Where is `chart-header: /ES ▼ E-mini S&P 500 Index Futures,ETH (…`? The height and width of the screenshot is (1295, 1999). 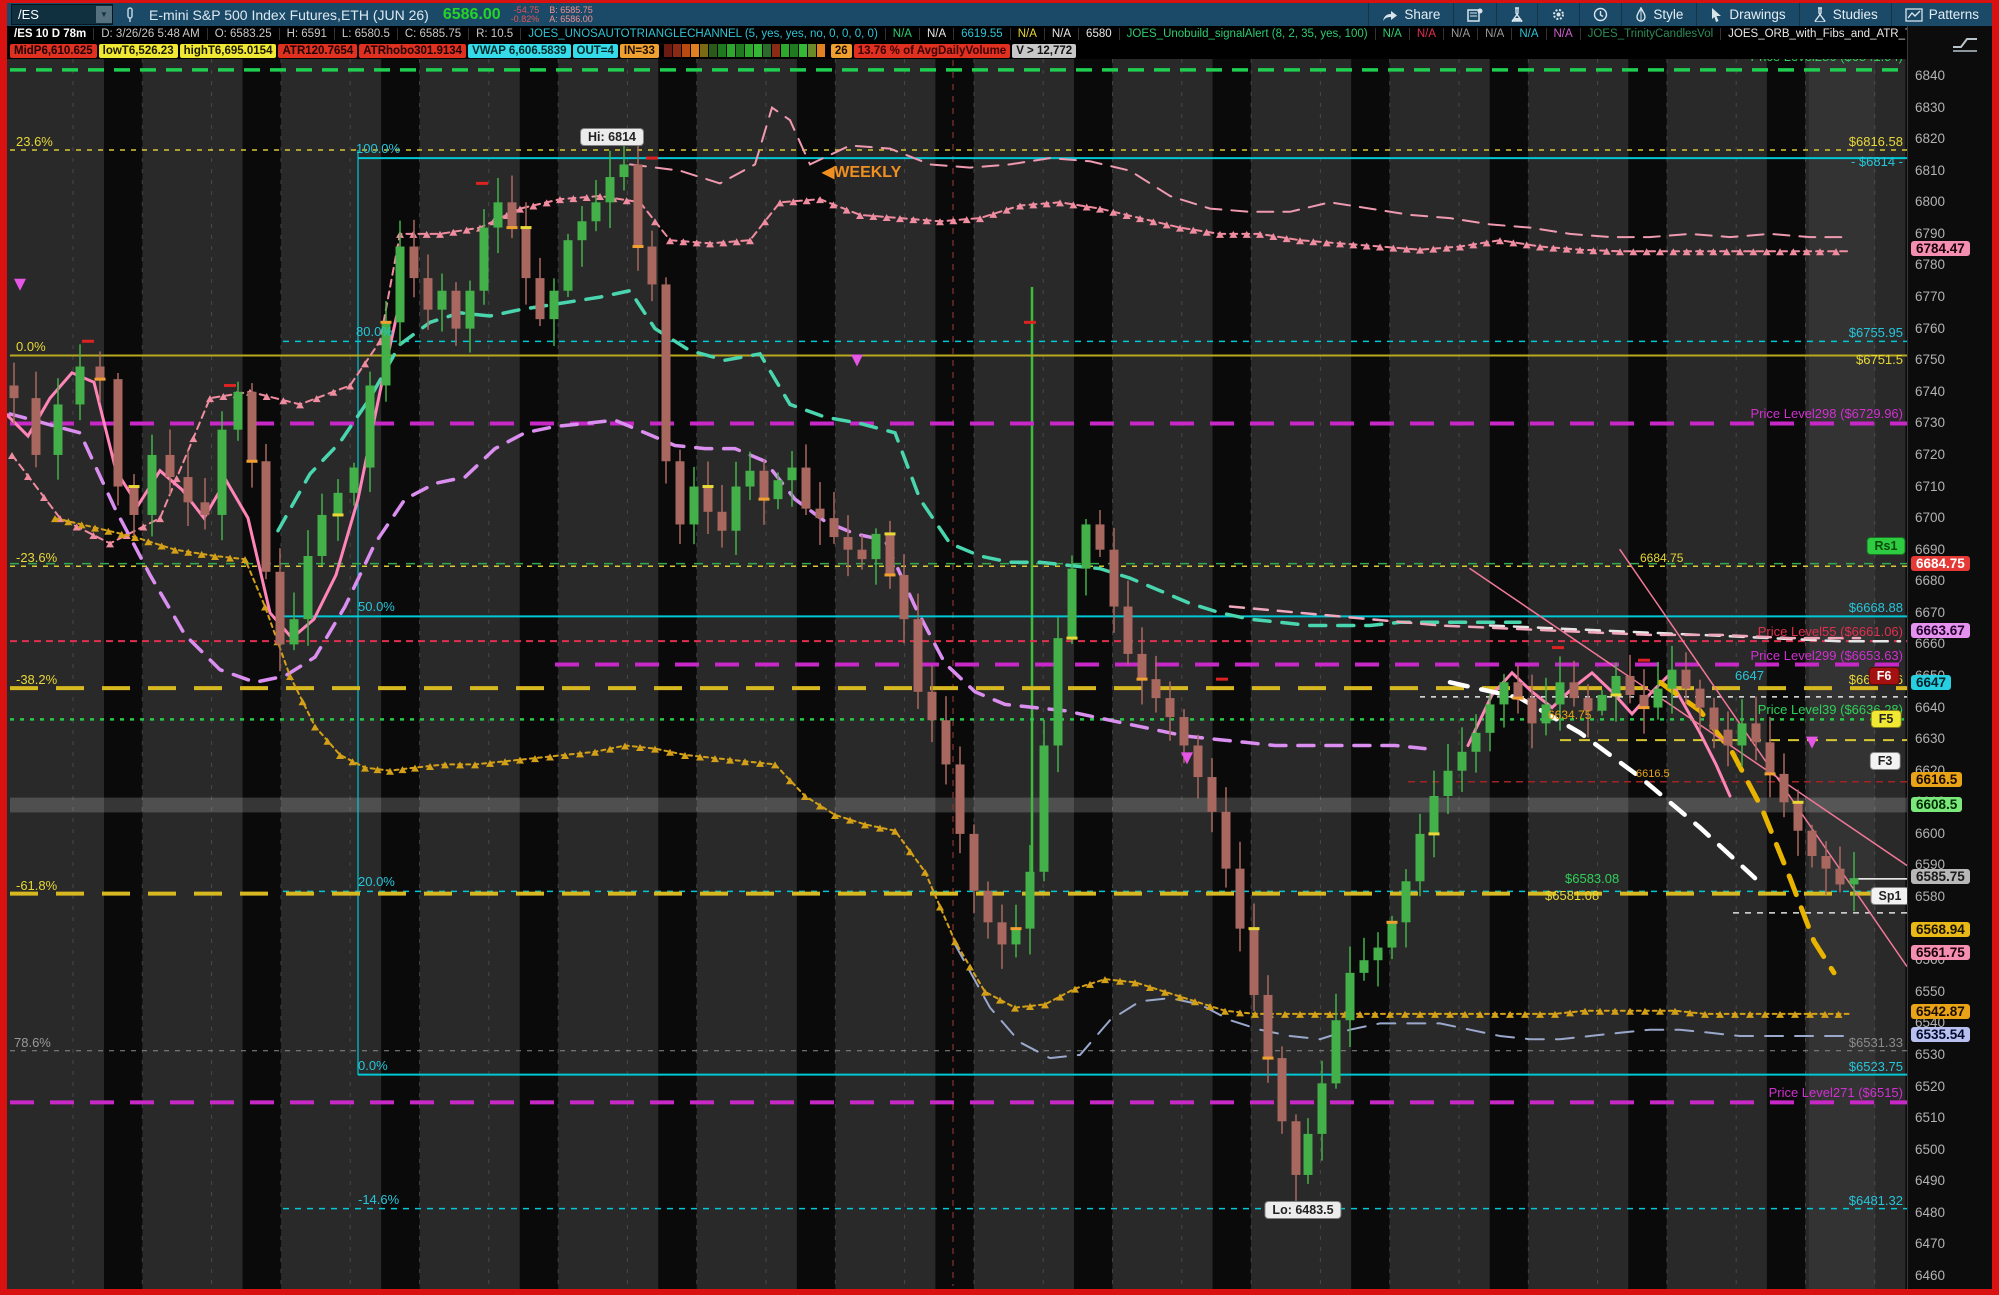 chart-header: /ES ▼ E-mini S&P 500 Index Futures,ETH (… is located at coordinates (999, 14).